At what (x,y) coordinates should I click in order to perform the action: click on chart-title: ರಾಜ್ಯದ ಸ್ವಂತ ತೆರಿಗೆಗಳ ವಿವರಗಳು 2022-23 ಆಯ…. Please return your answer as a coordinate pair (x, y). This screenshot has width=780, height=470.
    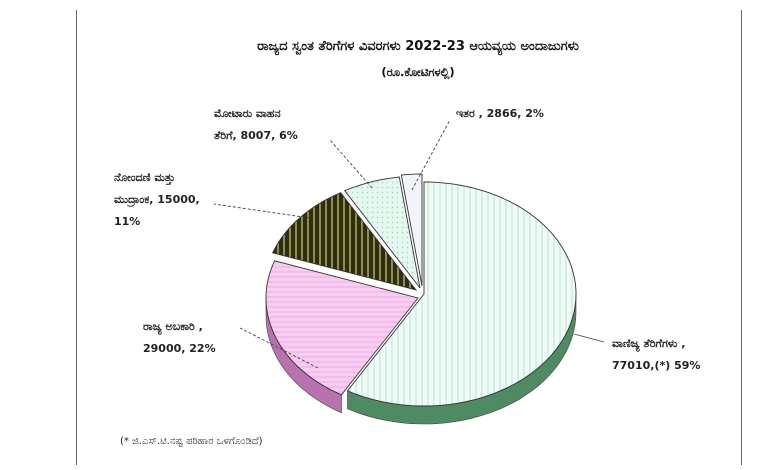
    Looking at the image, I should click on (418, 47).